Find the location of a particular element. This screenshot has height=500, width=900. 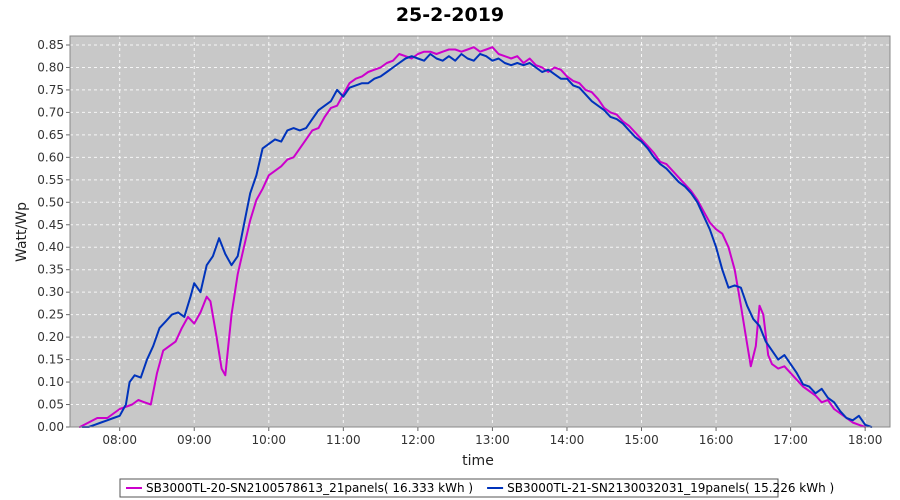

y-tick-label: 0.20 is located at coordinates (50, 337).